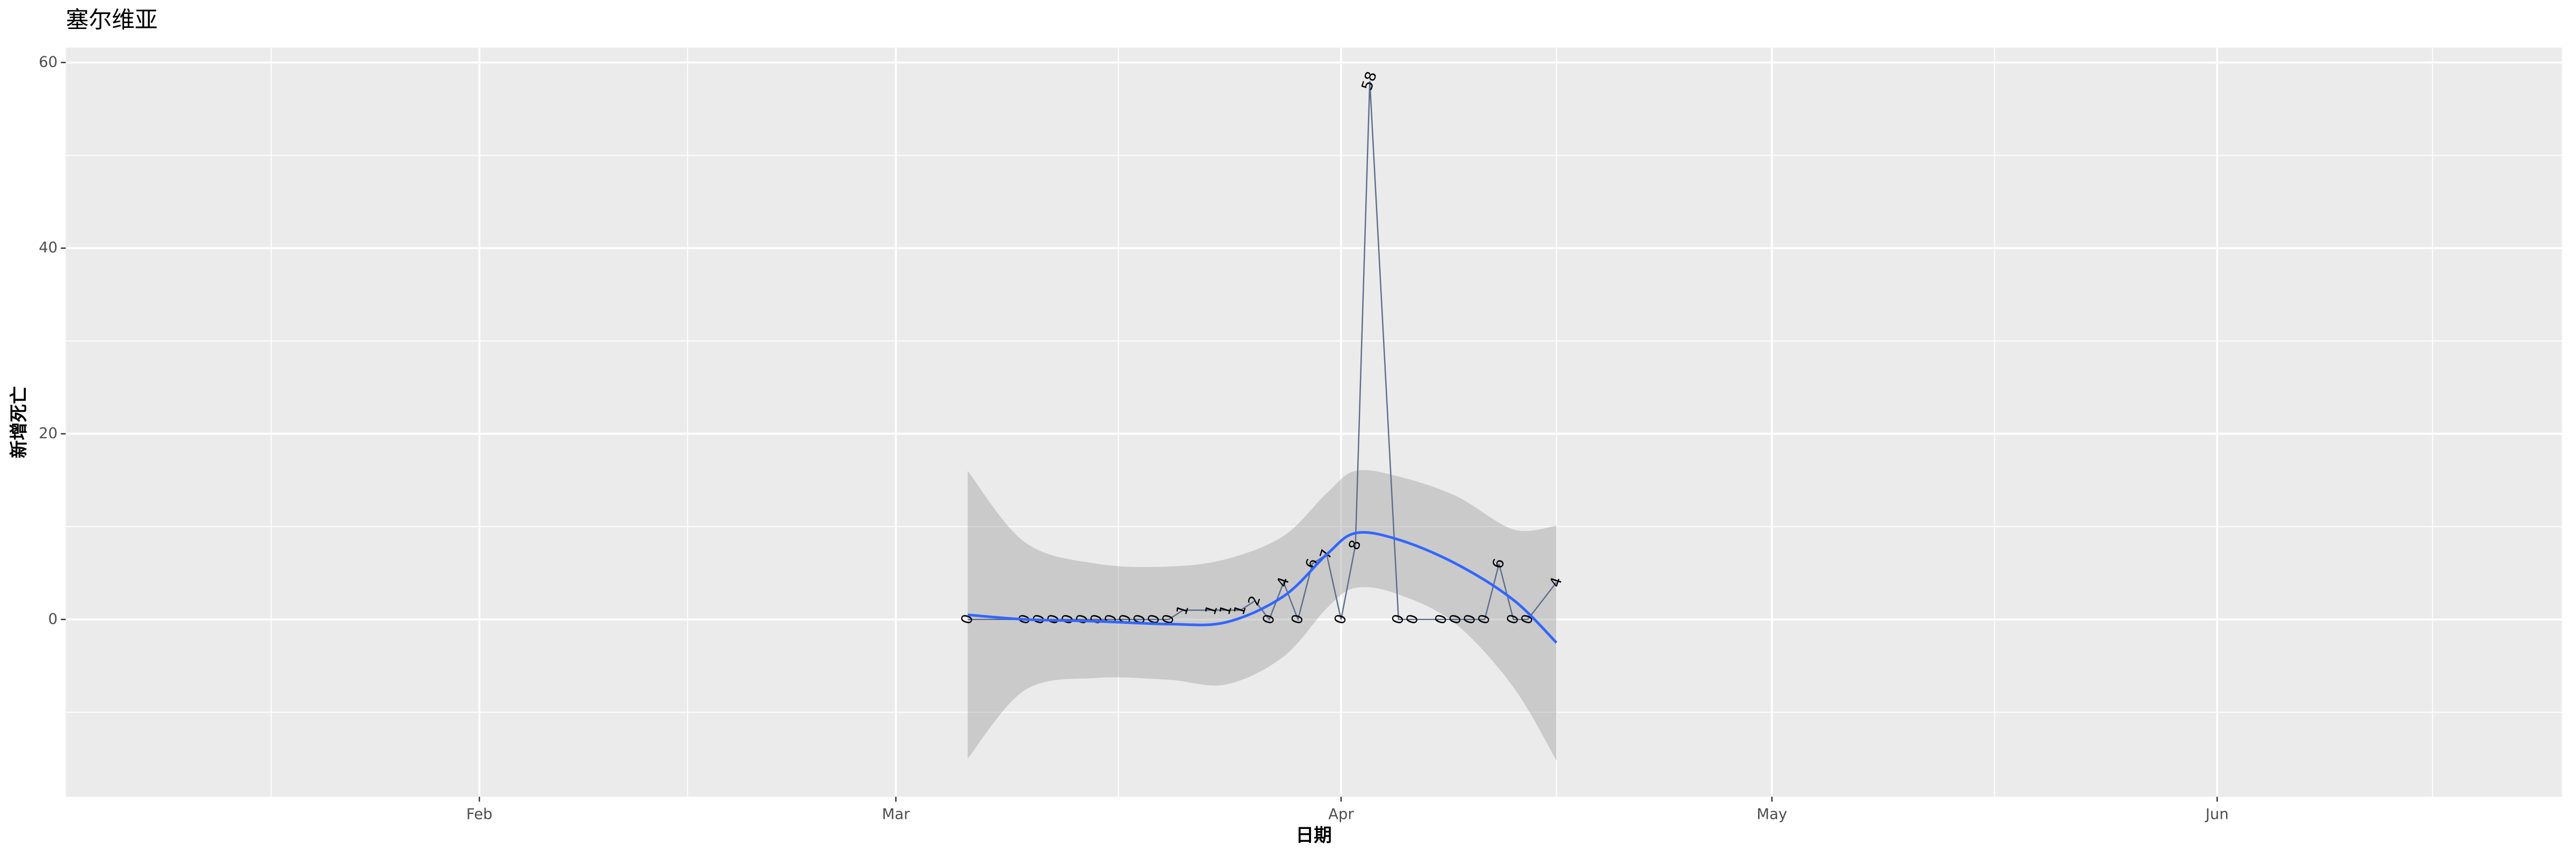  What do you see at coordinates (1772, 814) in the screenshot?
I see `x-tick-label: May` at bounding box center [1772, 814].